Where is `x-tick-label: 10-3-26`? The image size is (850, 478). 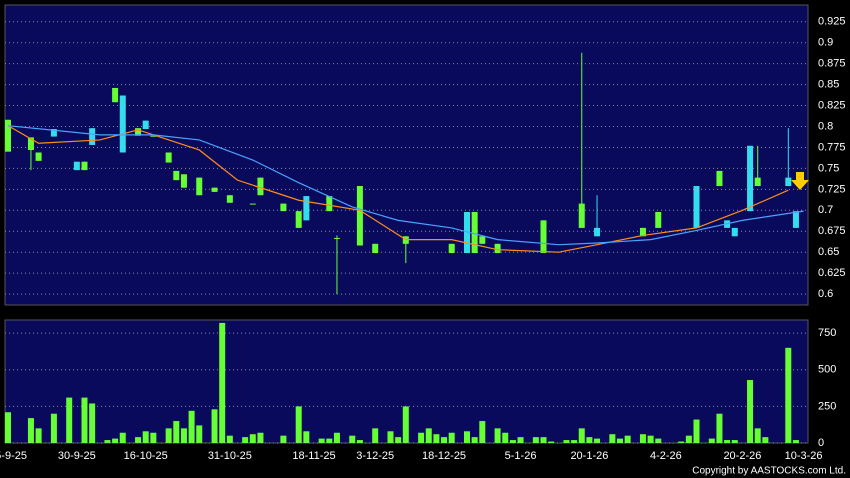
x-tick-label: 10-3-26 is located at coordinates (804, 456).